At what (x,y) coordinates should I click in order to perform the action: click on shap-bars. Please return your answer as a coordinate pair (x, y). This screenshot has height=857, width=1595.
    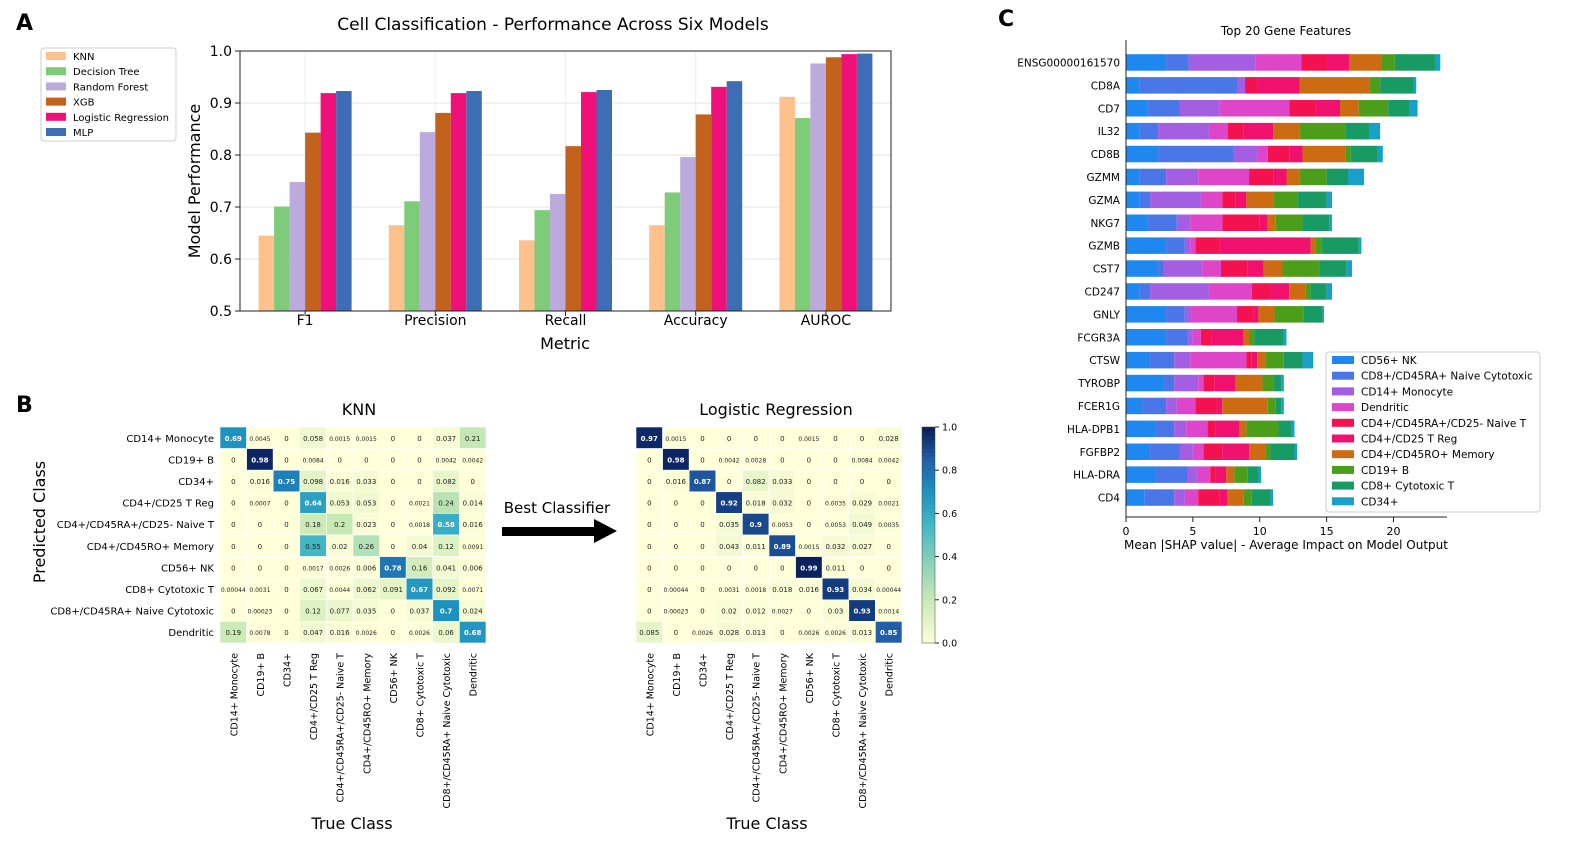
    Looking at the image, I should click on (1283, 280).